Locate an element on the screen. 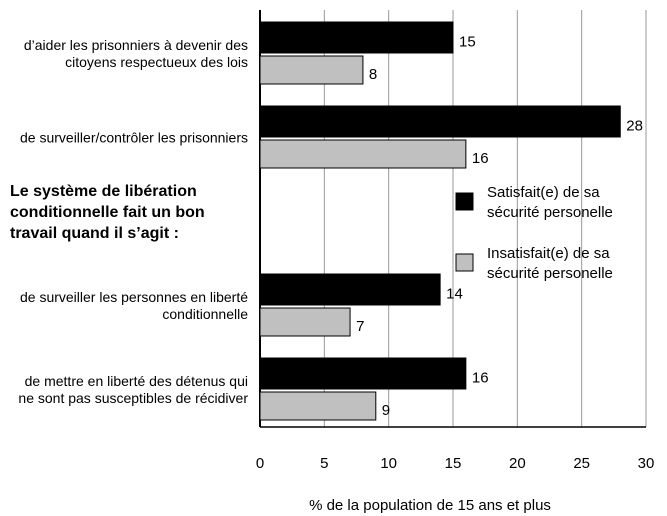 The height and width of the screenshot is (516, 667). value-label: 15 is located at coordinates (467, 41).